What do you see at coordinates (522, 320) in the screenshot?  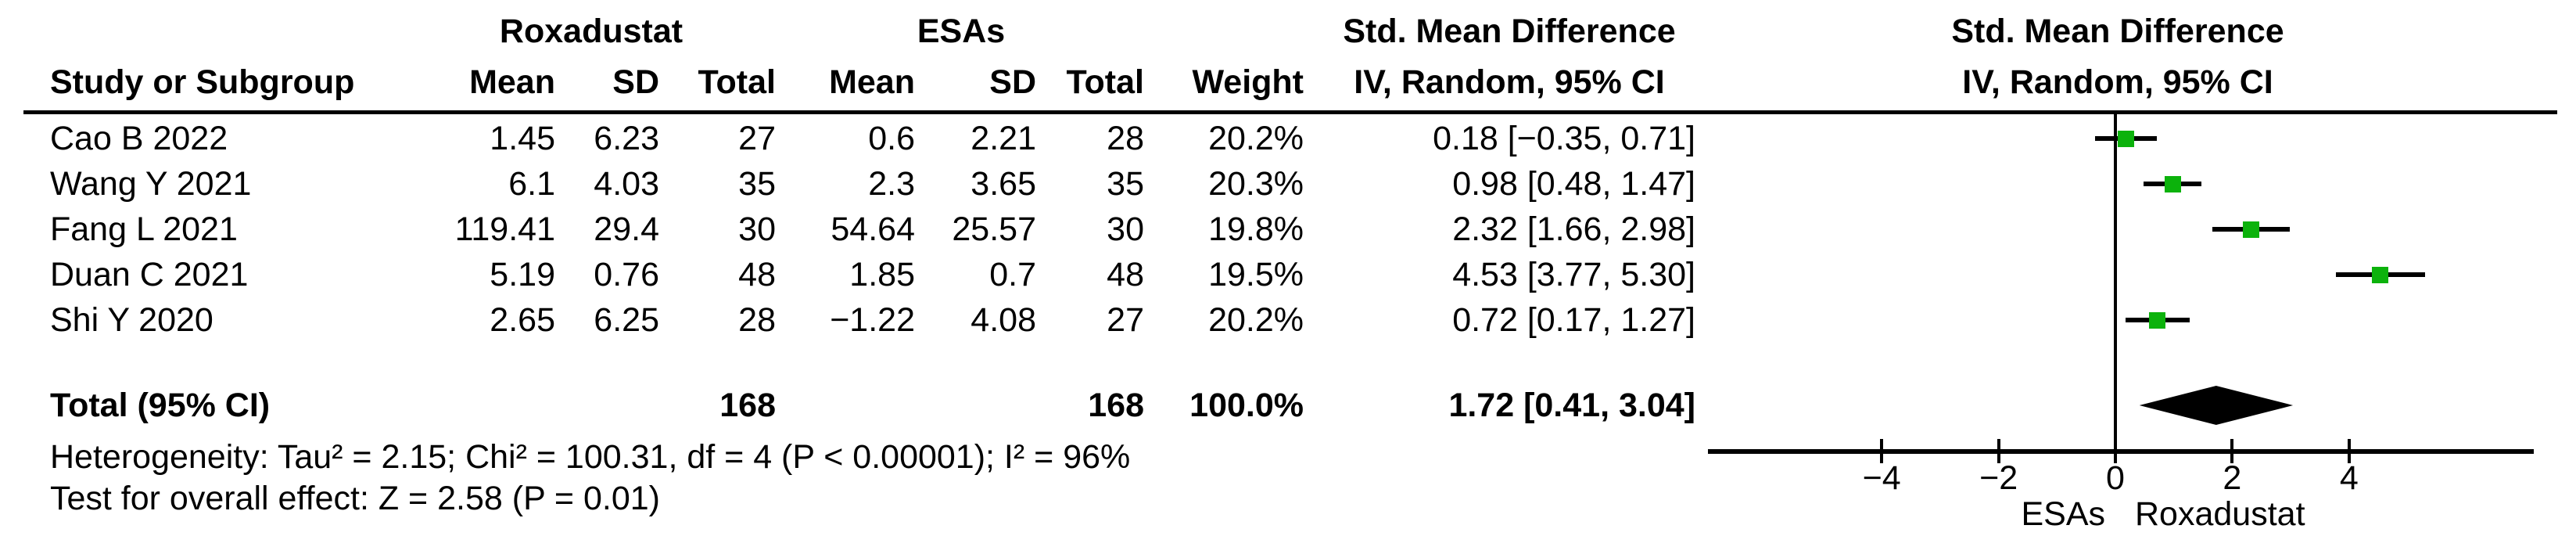 I see `g1-mean: 2.65` at bounding box center [522, 320].